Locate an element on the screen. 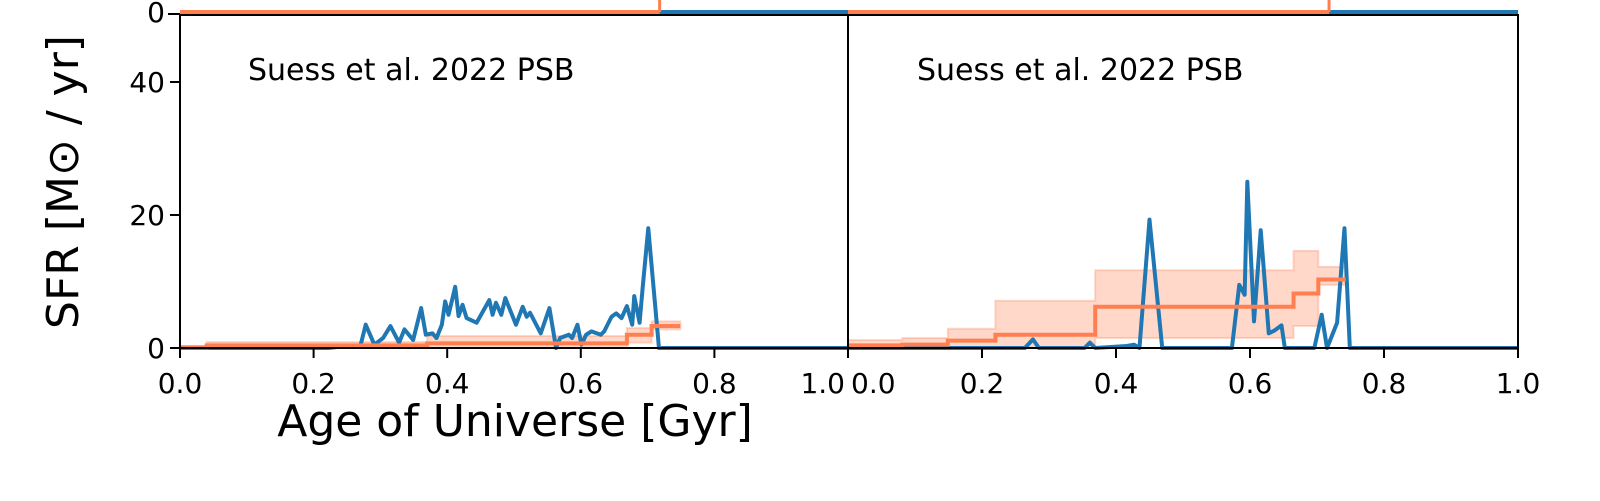 This screenshot has width=1600, height=501. left-panel-annotation: Suess et al. 2022 PSB is located at coordinates (411, 70).